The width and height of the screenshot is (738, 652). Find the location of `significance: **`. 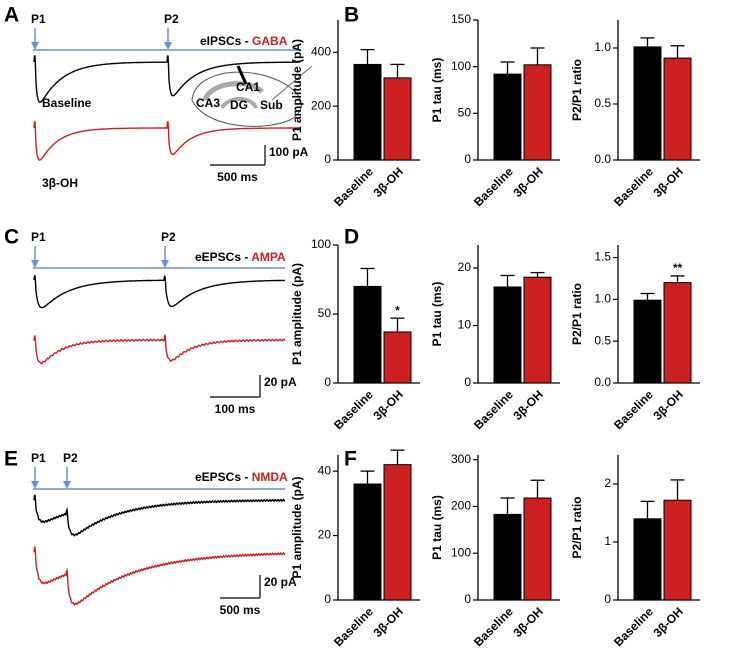

significance: ** is located at coordinates (678, 268).